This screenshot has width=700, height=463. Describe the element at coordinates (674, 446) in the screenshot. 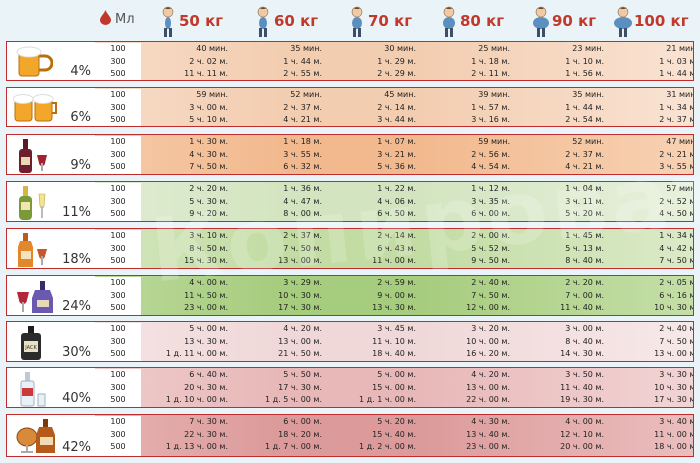

I see `time-cell: 18 ч. 00 м.` at that location.